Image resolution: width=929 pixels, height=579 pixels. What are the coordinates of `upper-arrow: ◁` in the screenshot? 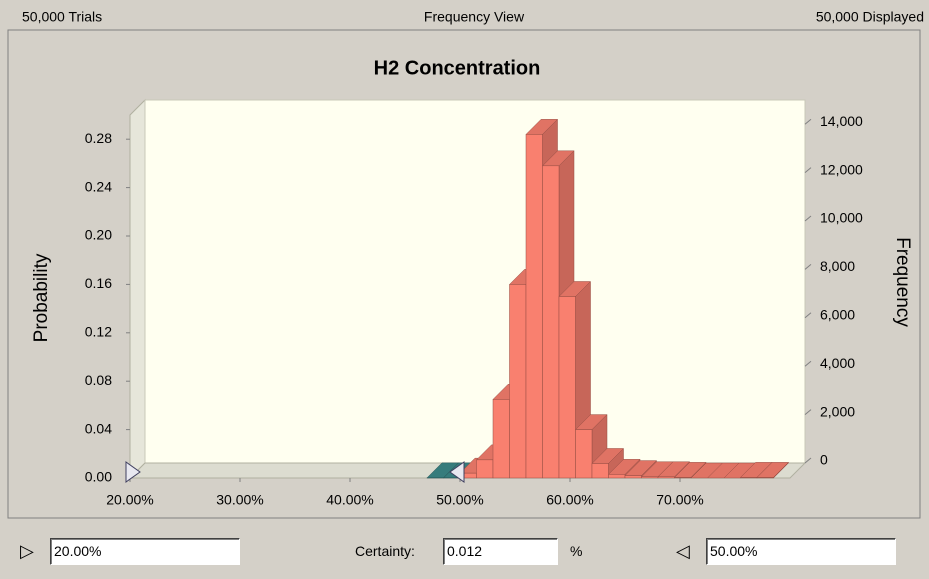 It's located at (683, 551).